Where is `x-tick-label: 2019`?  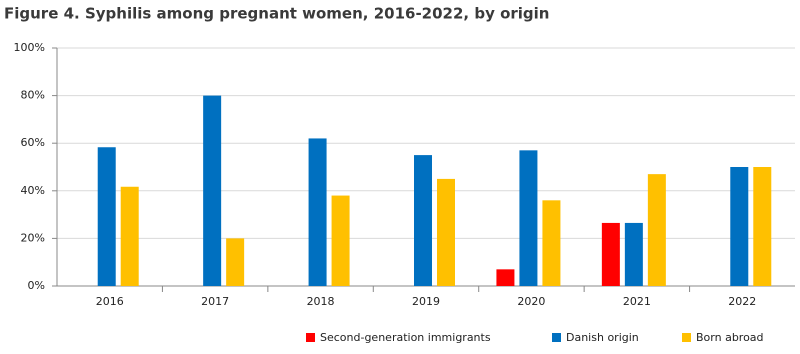 x-tick-label: 2019 is located at coordinates (426, 301).